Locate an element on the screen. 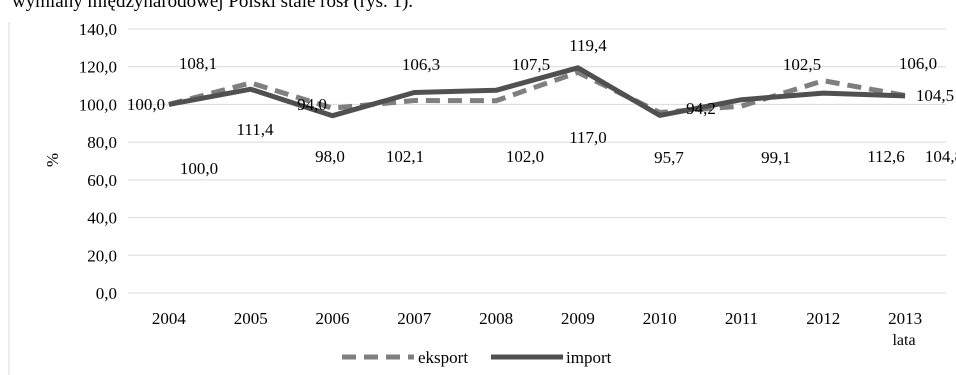 This screenshot has width=956, height=375. data-label-import: 106,3 is located at coordinates (421, 64).